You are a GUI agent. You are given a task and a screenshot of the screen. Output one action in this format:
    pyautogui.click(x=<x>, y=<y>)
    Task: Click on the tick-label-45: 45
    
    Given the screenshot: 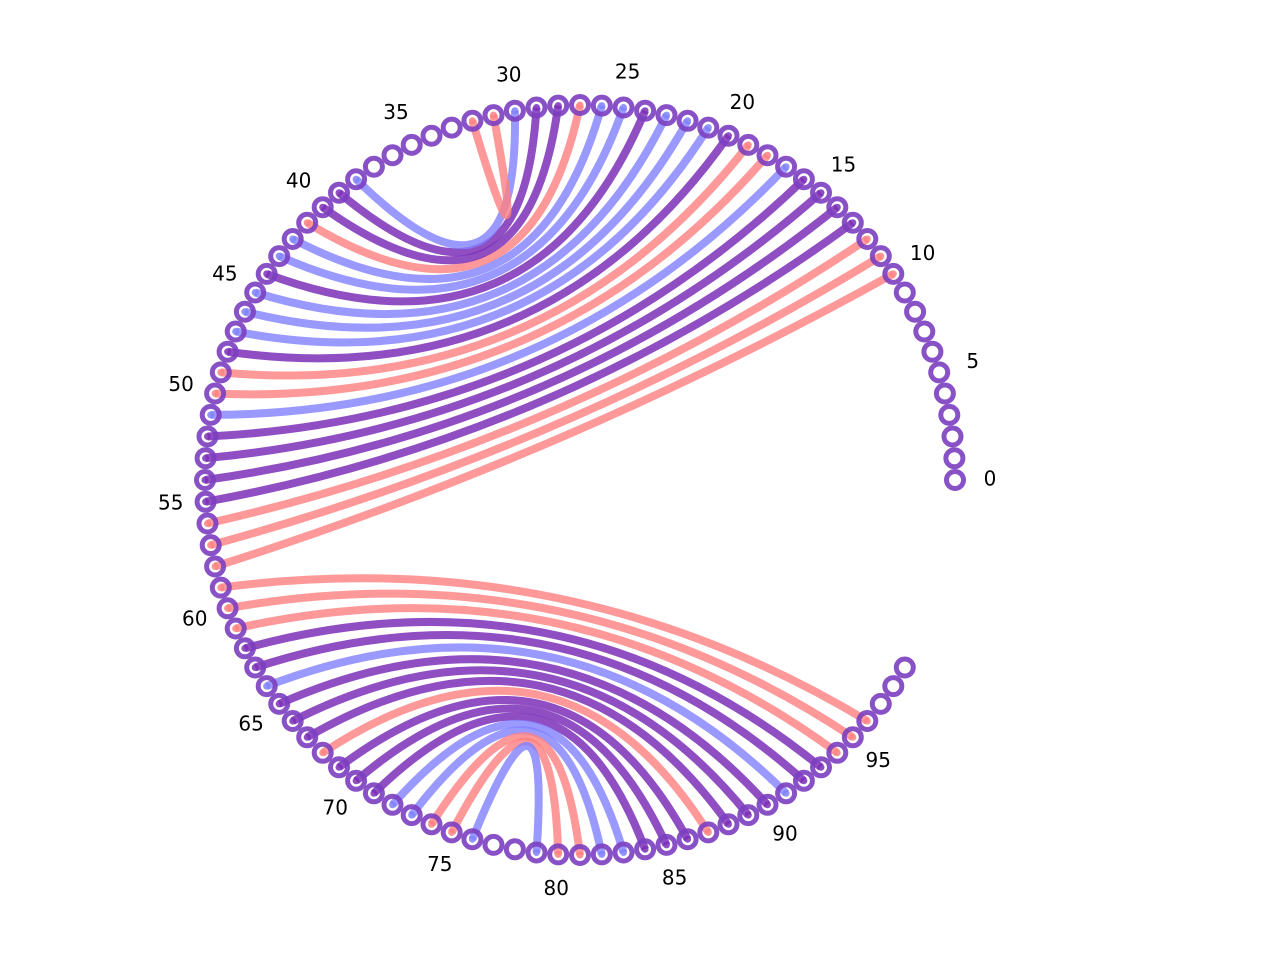 What is the action you would take?
    pyautogui.click(x=224, y=274)
    